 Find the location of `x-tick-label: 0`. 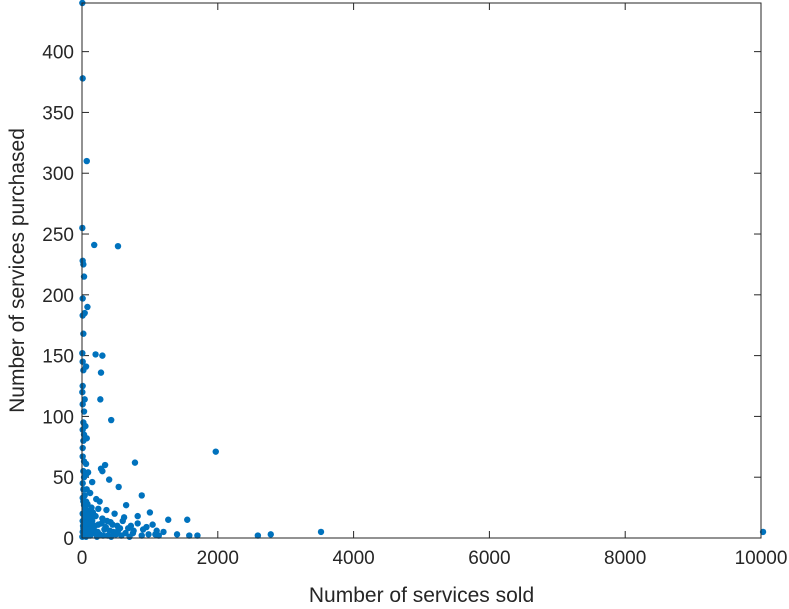

x-tick-label: 0 is located at coordinates (82, 558).